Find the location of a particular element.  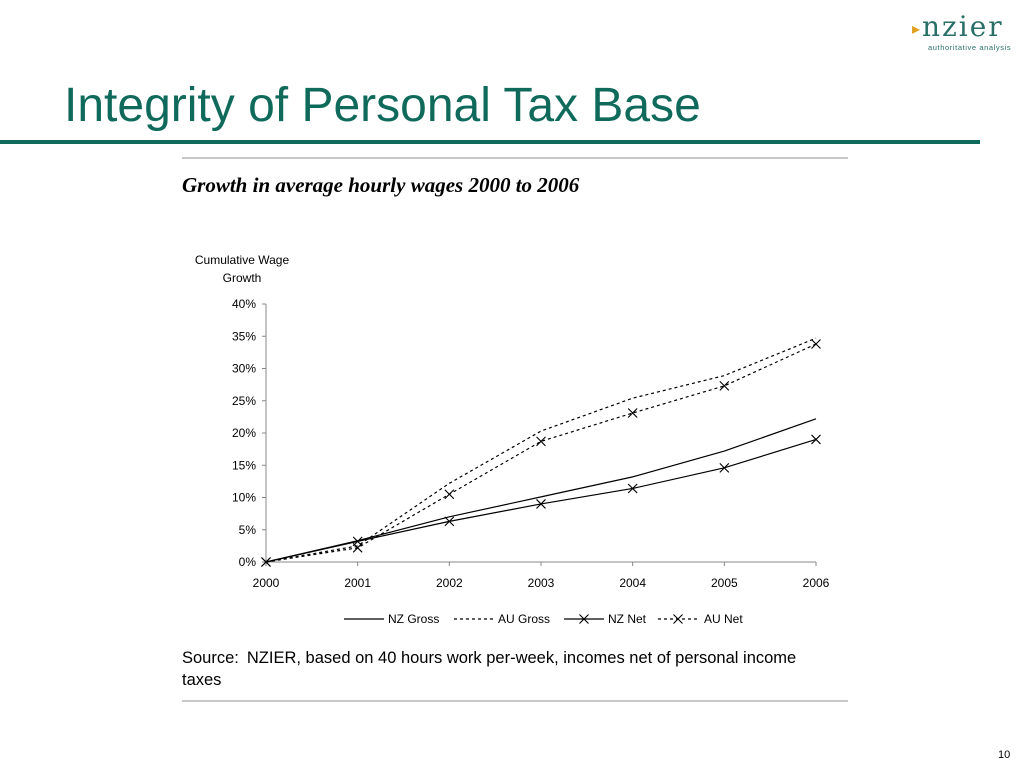

series-nz-gross is located at coordinates (541, 490).